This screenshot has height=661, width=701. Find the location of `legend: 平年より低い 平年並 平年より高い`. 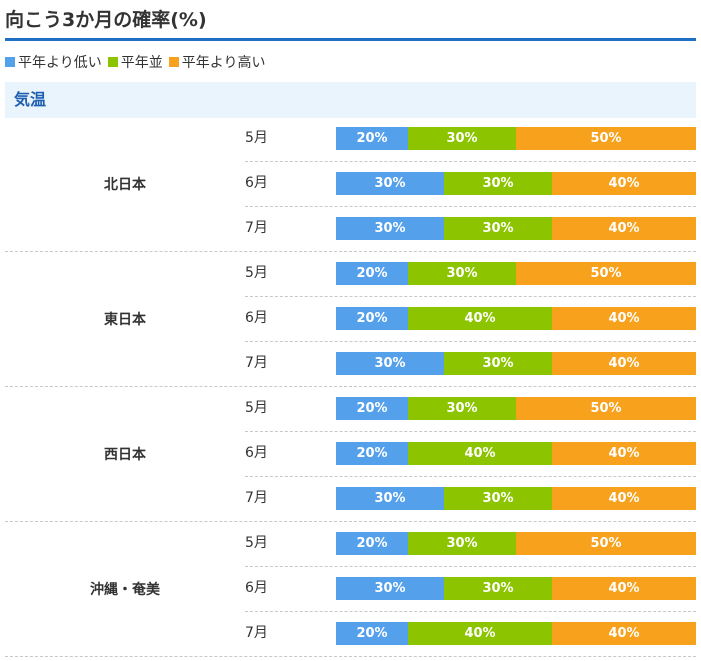

legend: 平年より低い 平年並 平年より高い is located at coordinates (138, 62).